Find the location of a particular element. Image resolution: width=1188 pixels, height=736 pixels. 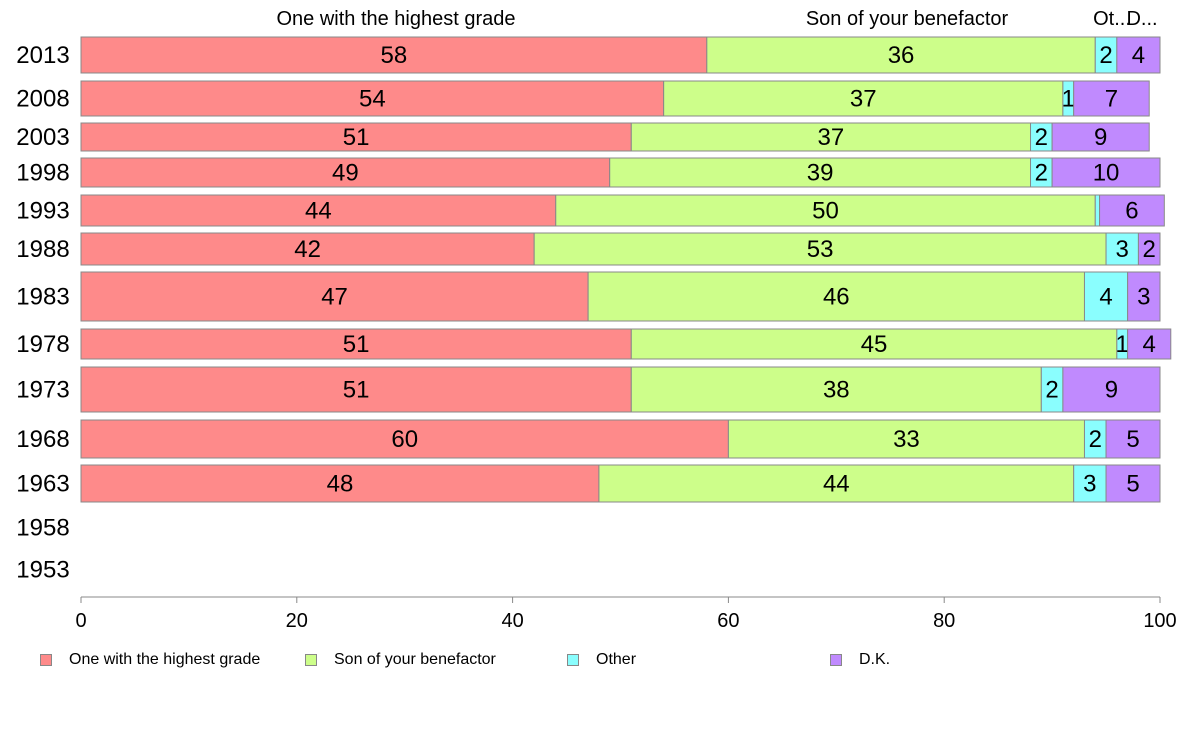

legend-label: D.K. is located at coordinates (875, 659).